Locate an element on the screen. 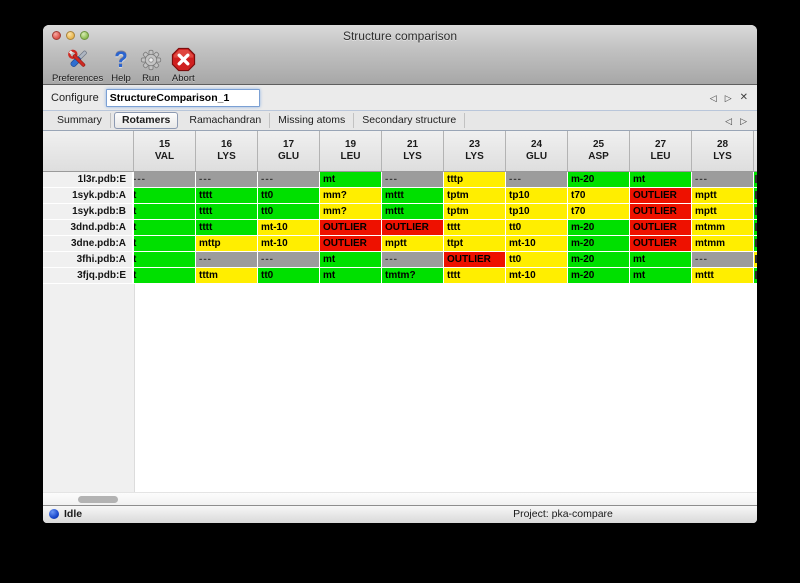 The width and height of the screenshot is (800, 583). column-header-23: 23 LYS is located at coordinates (475, 151).